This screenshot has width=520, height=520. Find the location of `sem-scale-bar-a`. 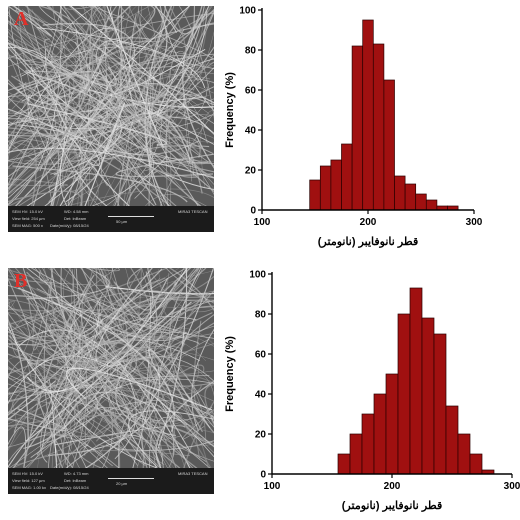

sem-scale-bar-a is located at coordinates (131, 214).